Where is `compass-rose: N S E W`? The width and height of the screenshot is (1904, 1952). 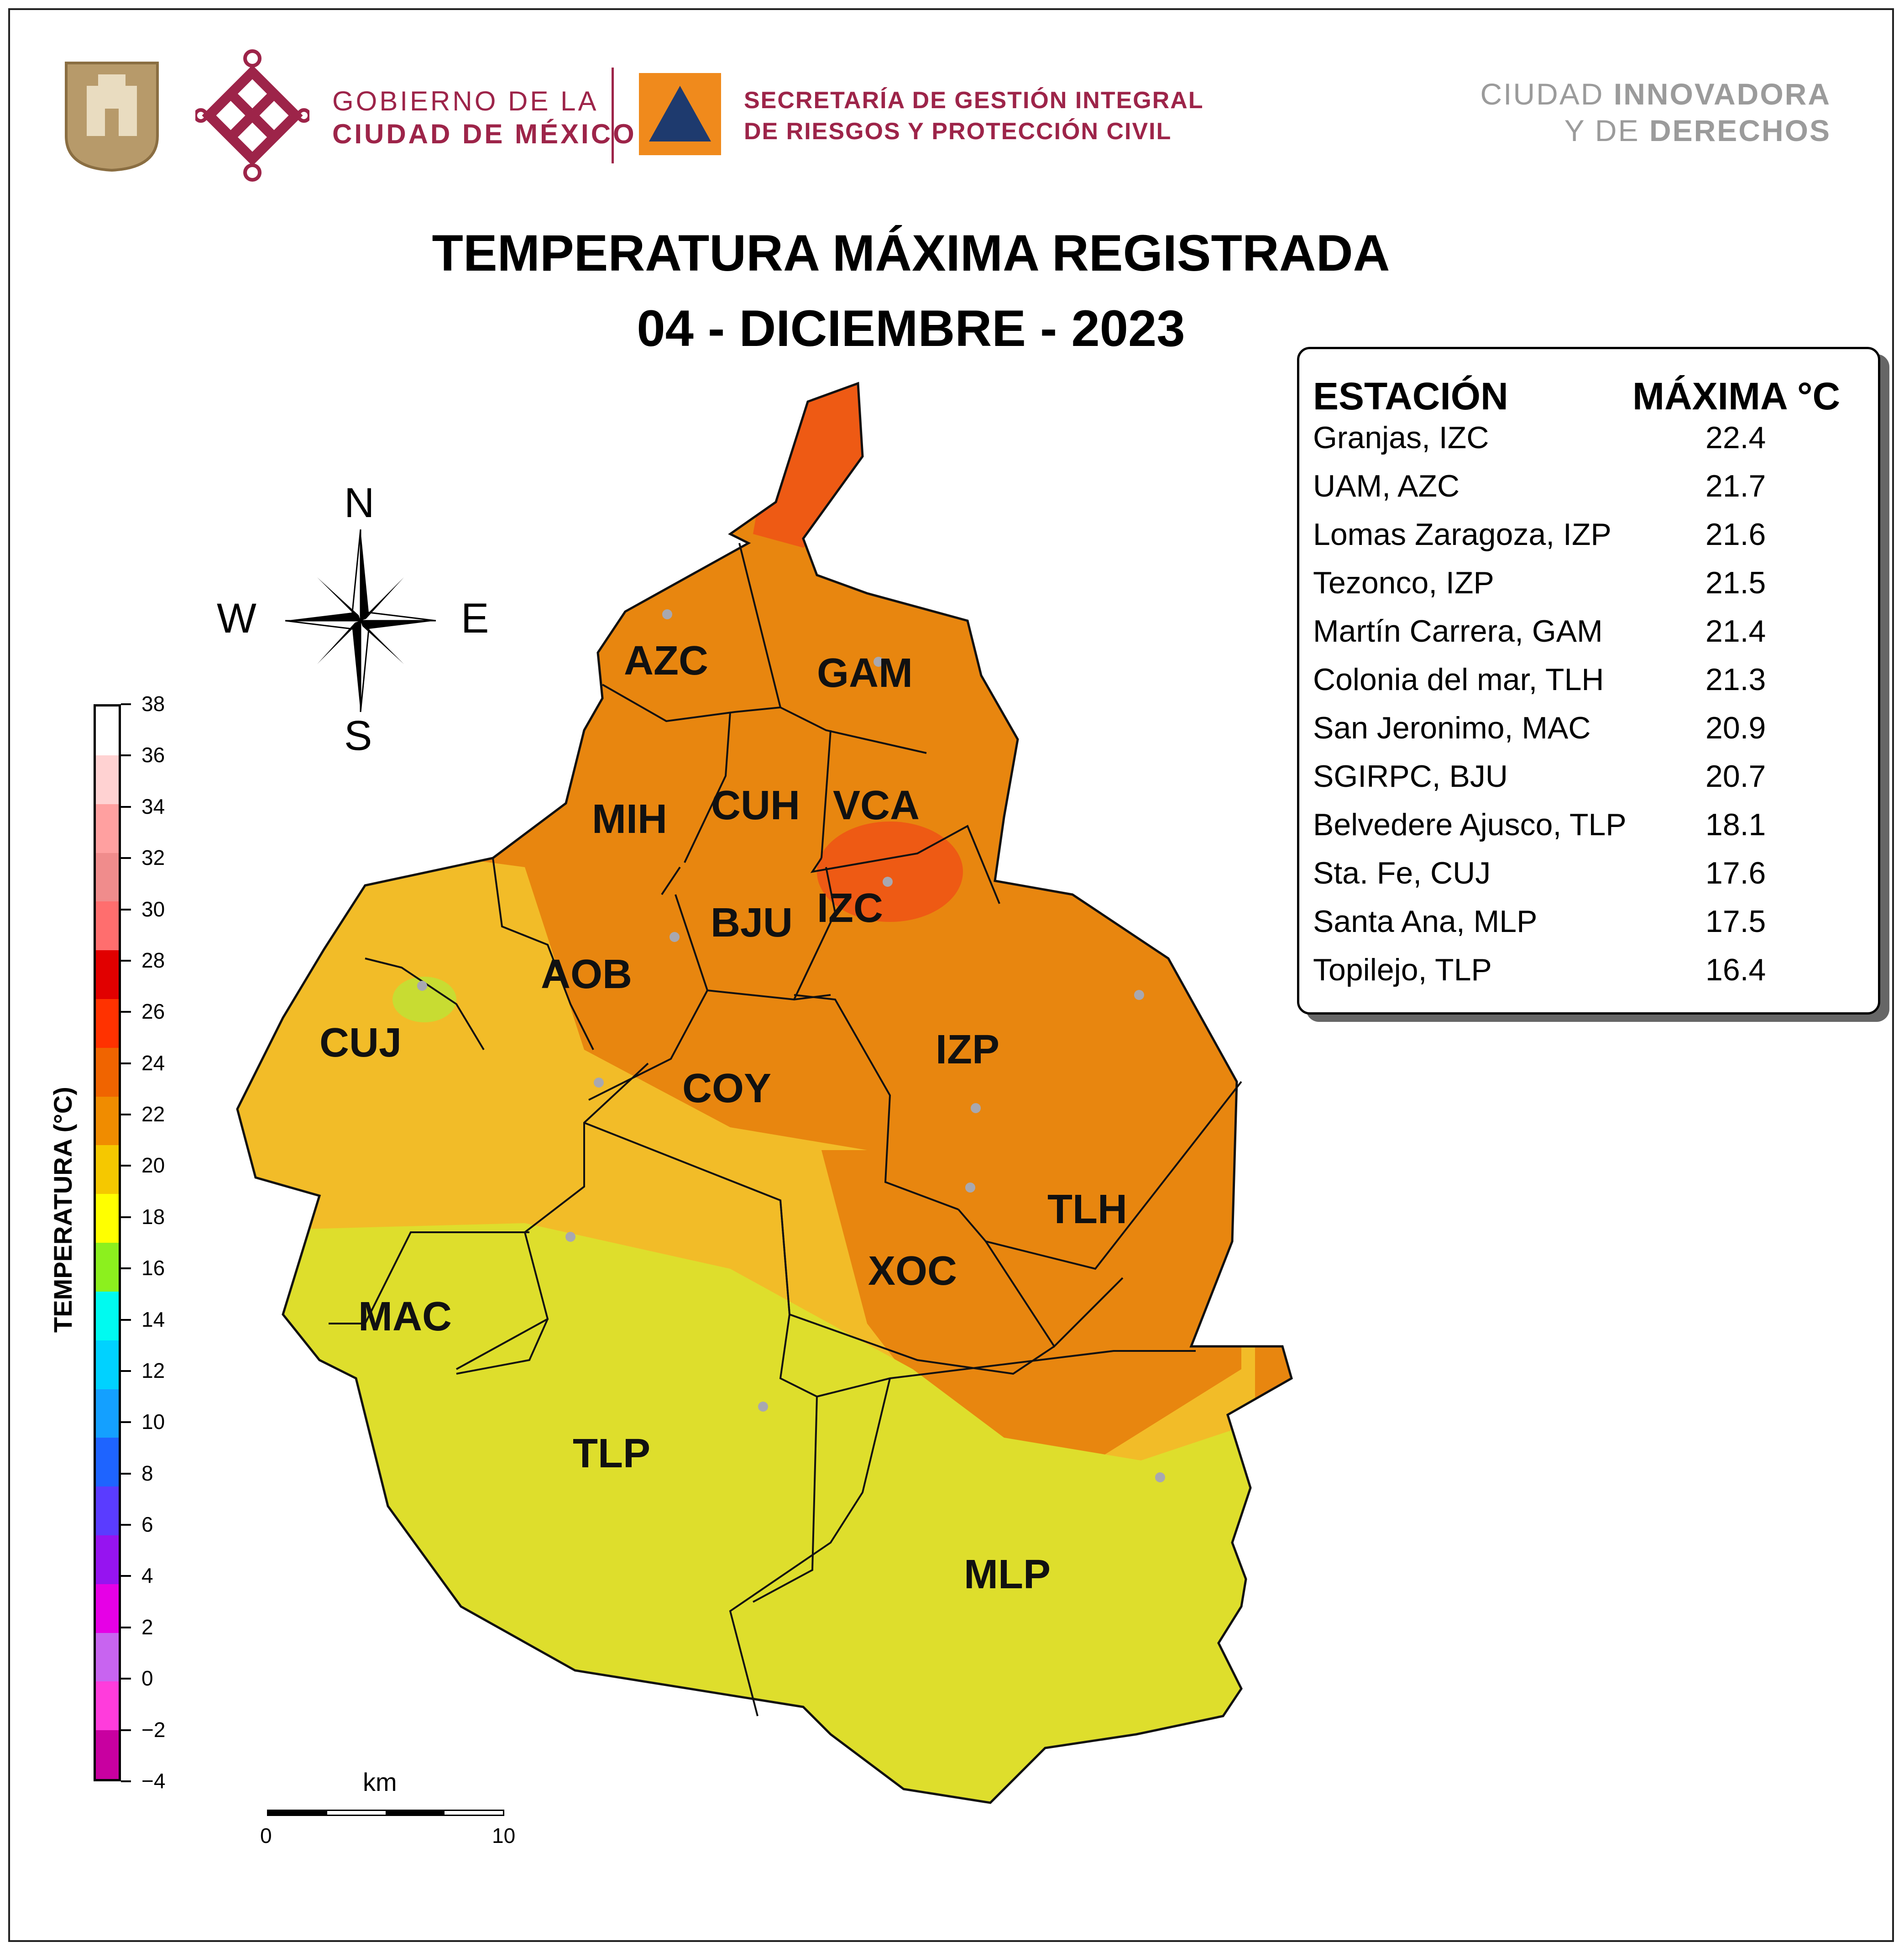 compass-rose: N S E W is located at coordinates (361, 617).